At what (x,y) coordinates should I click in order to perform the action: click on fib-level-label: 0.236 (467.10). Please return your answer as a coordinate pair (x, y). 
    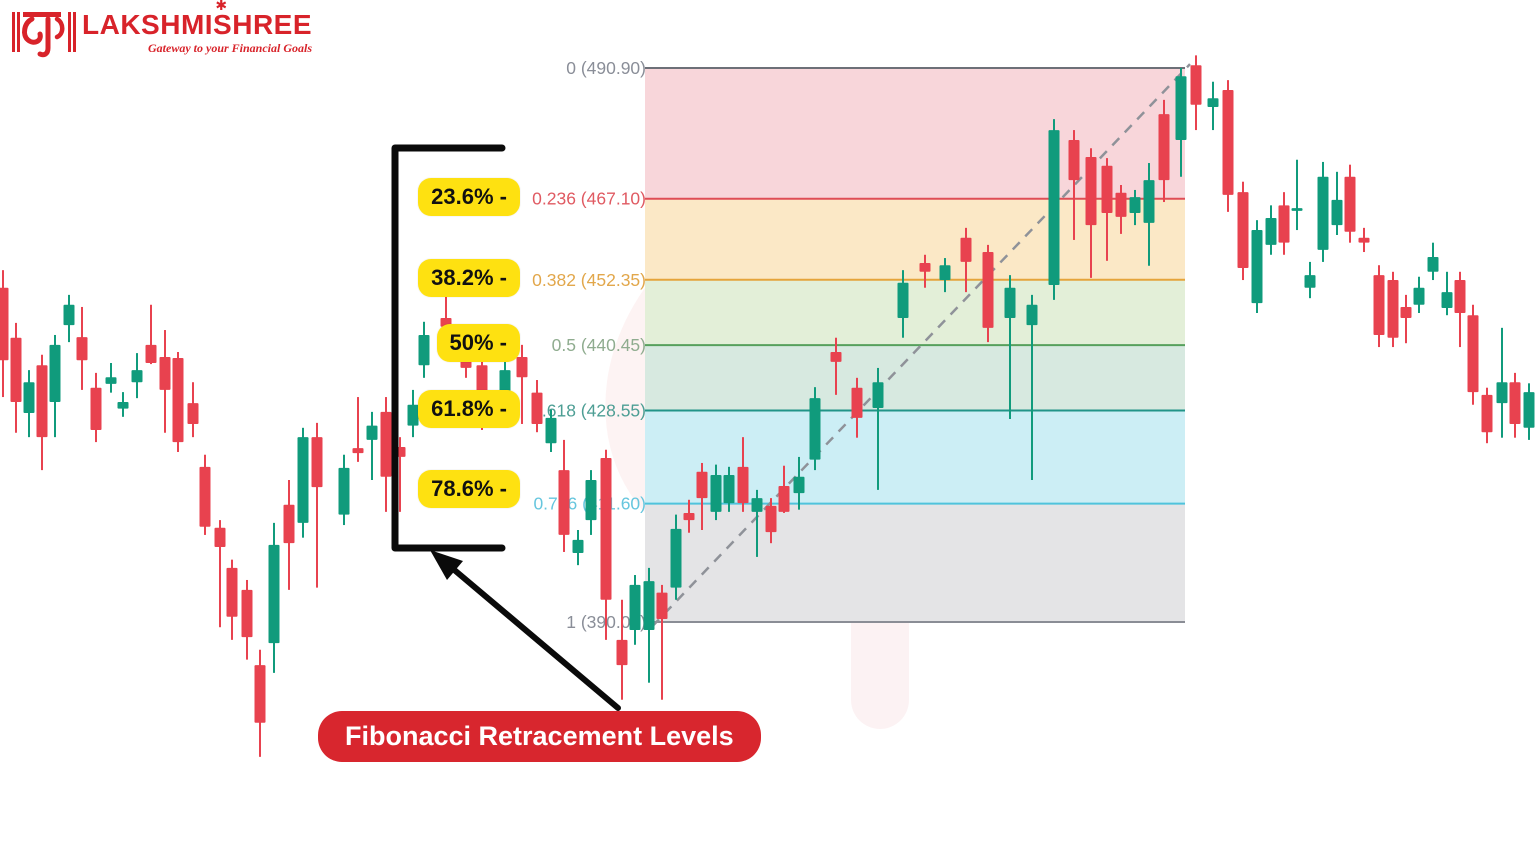
    Looking at the image, I should click on (589, 199).